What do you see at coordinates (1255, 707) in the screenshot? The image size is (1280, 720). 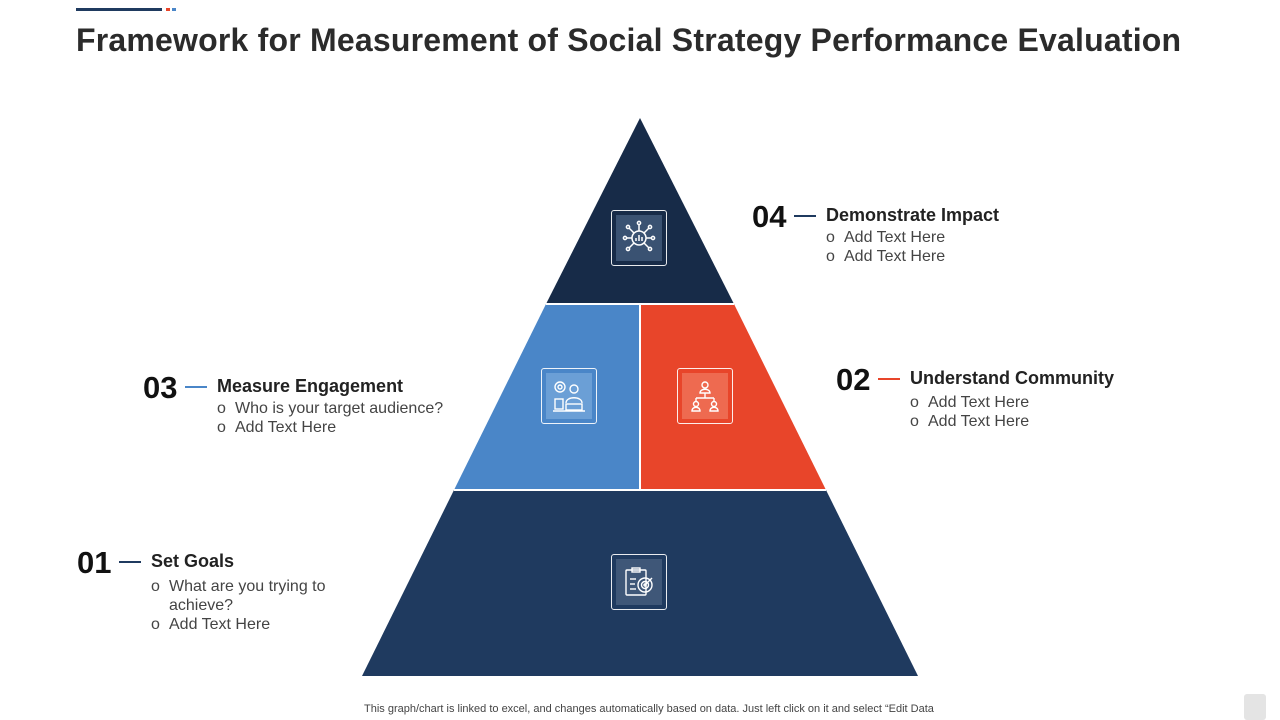 I see `clipboard-corner-icon` at bounding box center [1255, 707].